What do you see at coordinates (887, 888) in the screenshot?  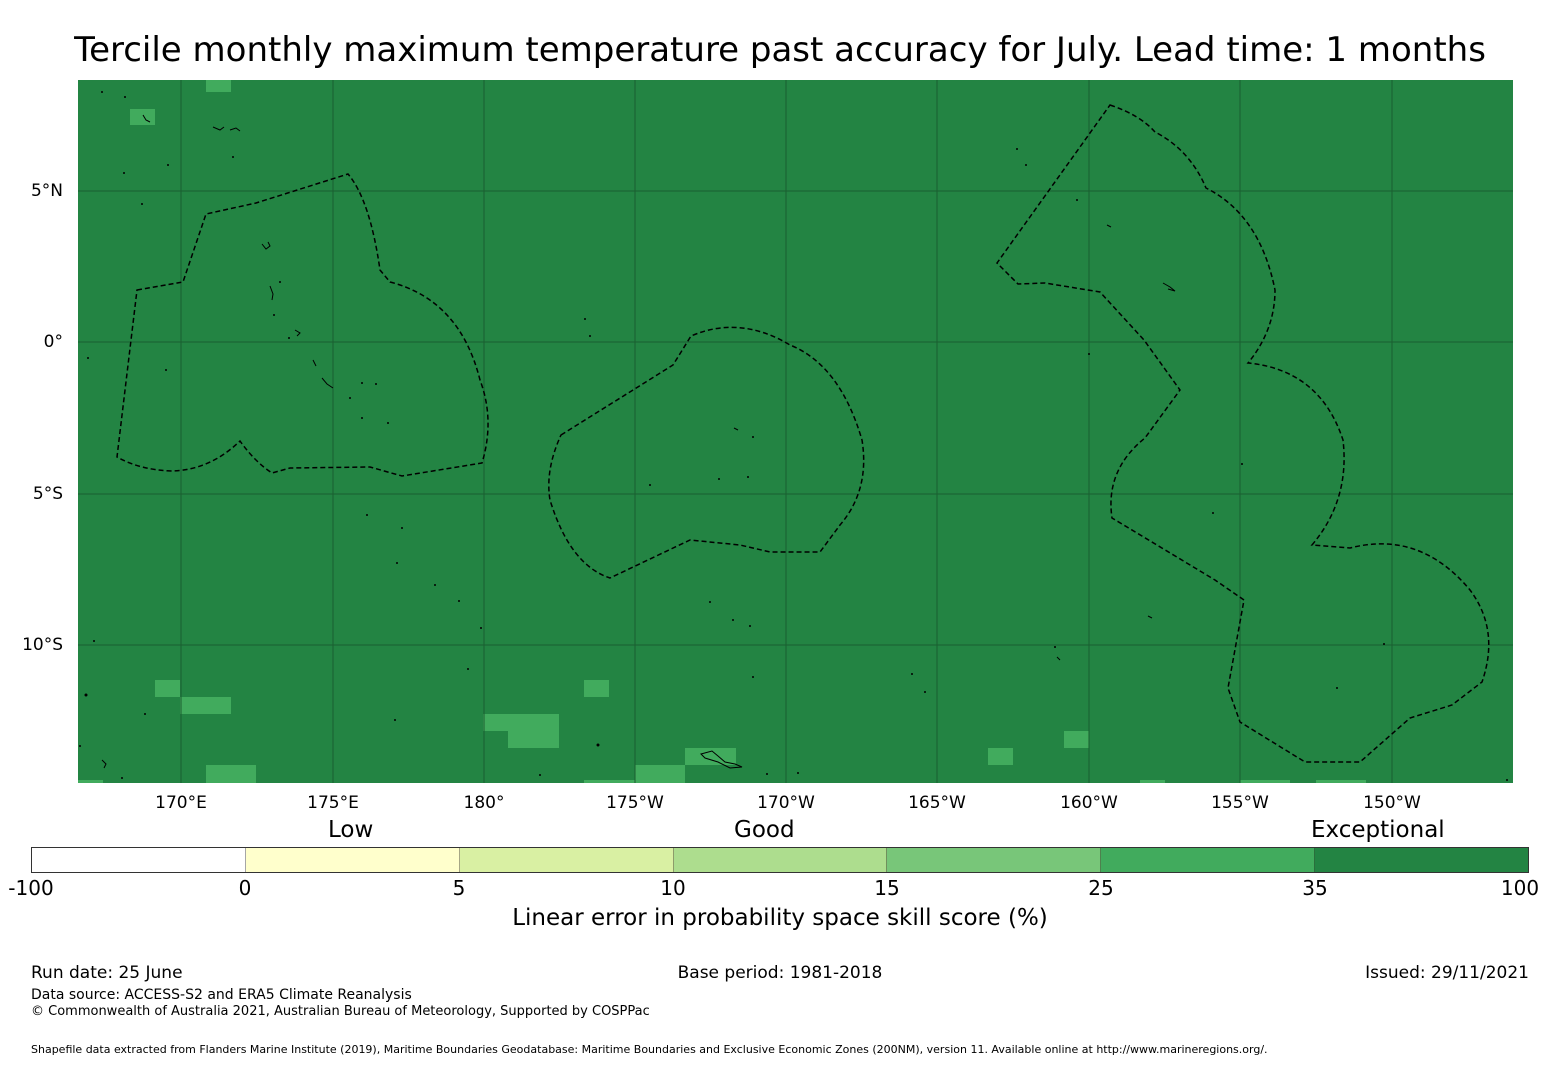 I see `colorbar-tick: 15` at bounding box center [887, 888].